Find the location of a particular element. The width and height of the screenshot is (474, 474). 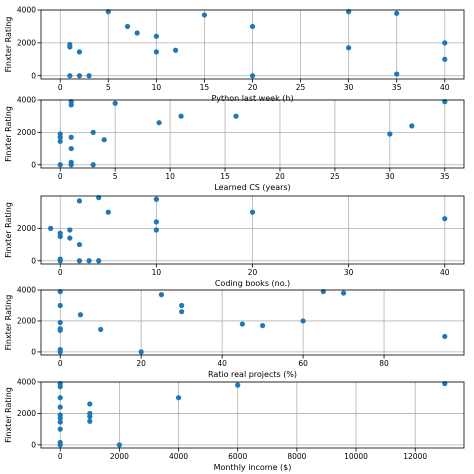

x-tick-label: 2000 is located at coordinates (119, 456).